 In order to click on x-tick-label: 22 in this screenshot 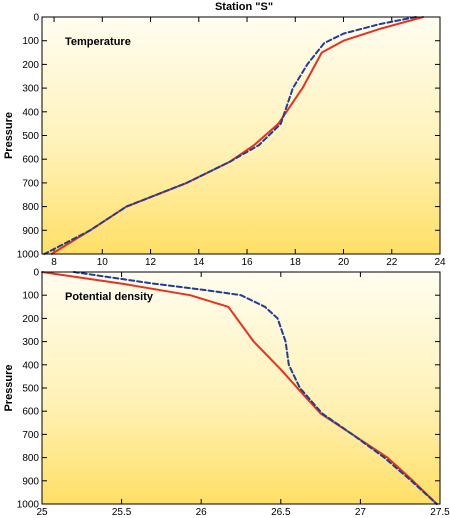, I will do `click(392, 262)`.